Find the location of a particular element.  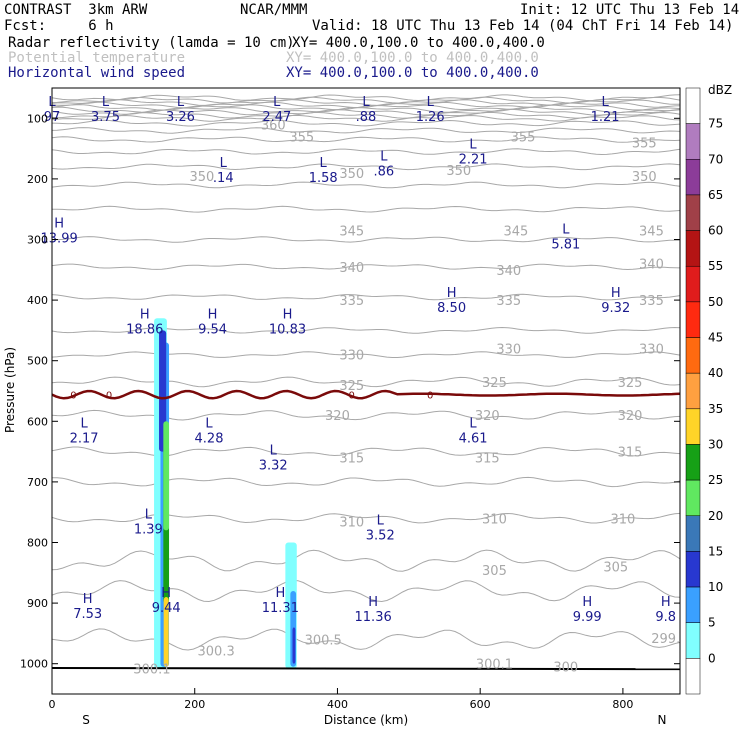

x-axis-south-label: S is located at coordinates (86, 720).